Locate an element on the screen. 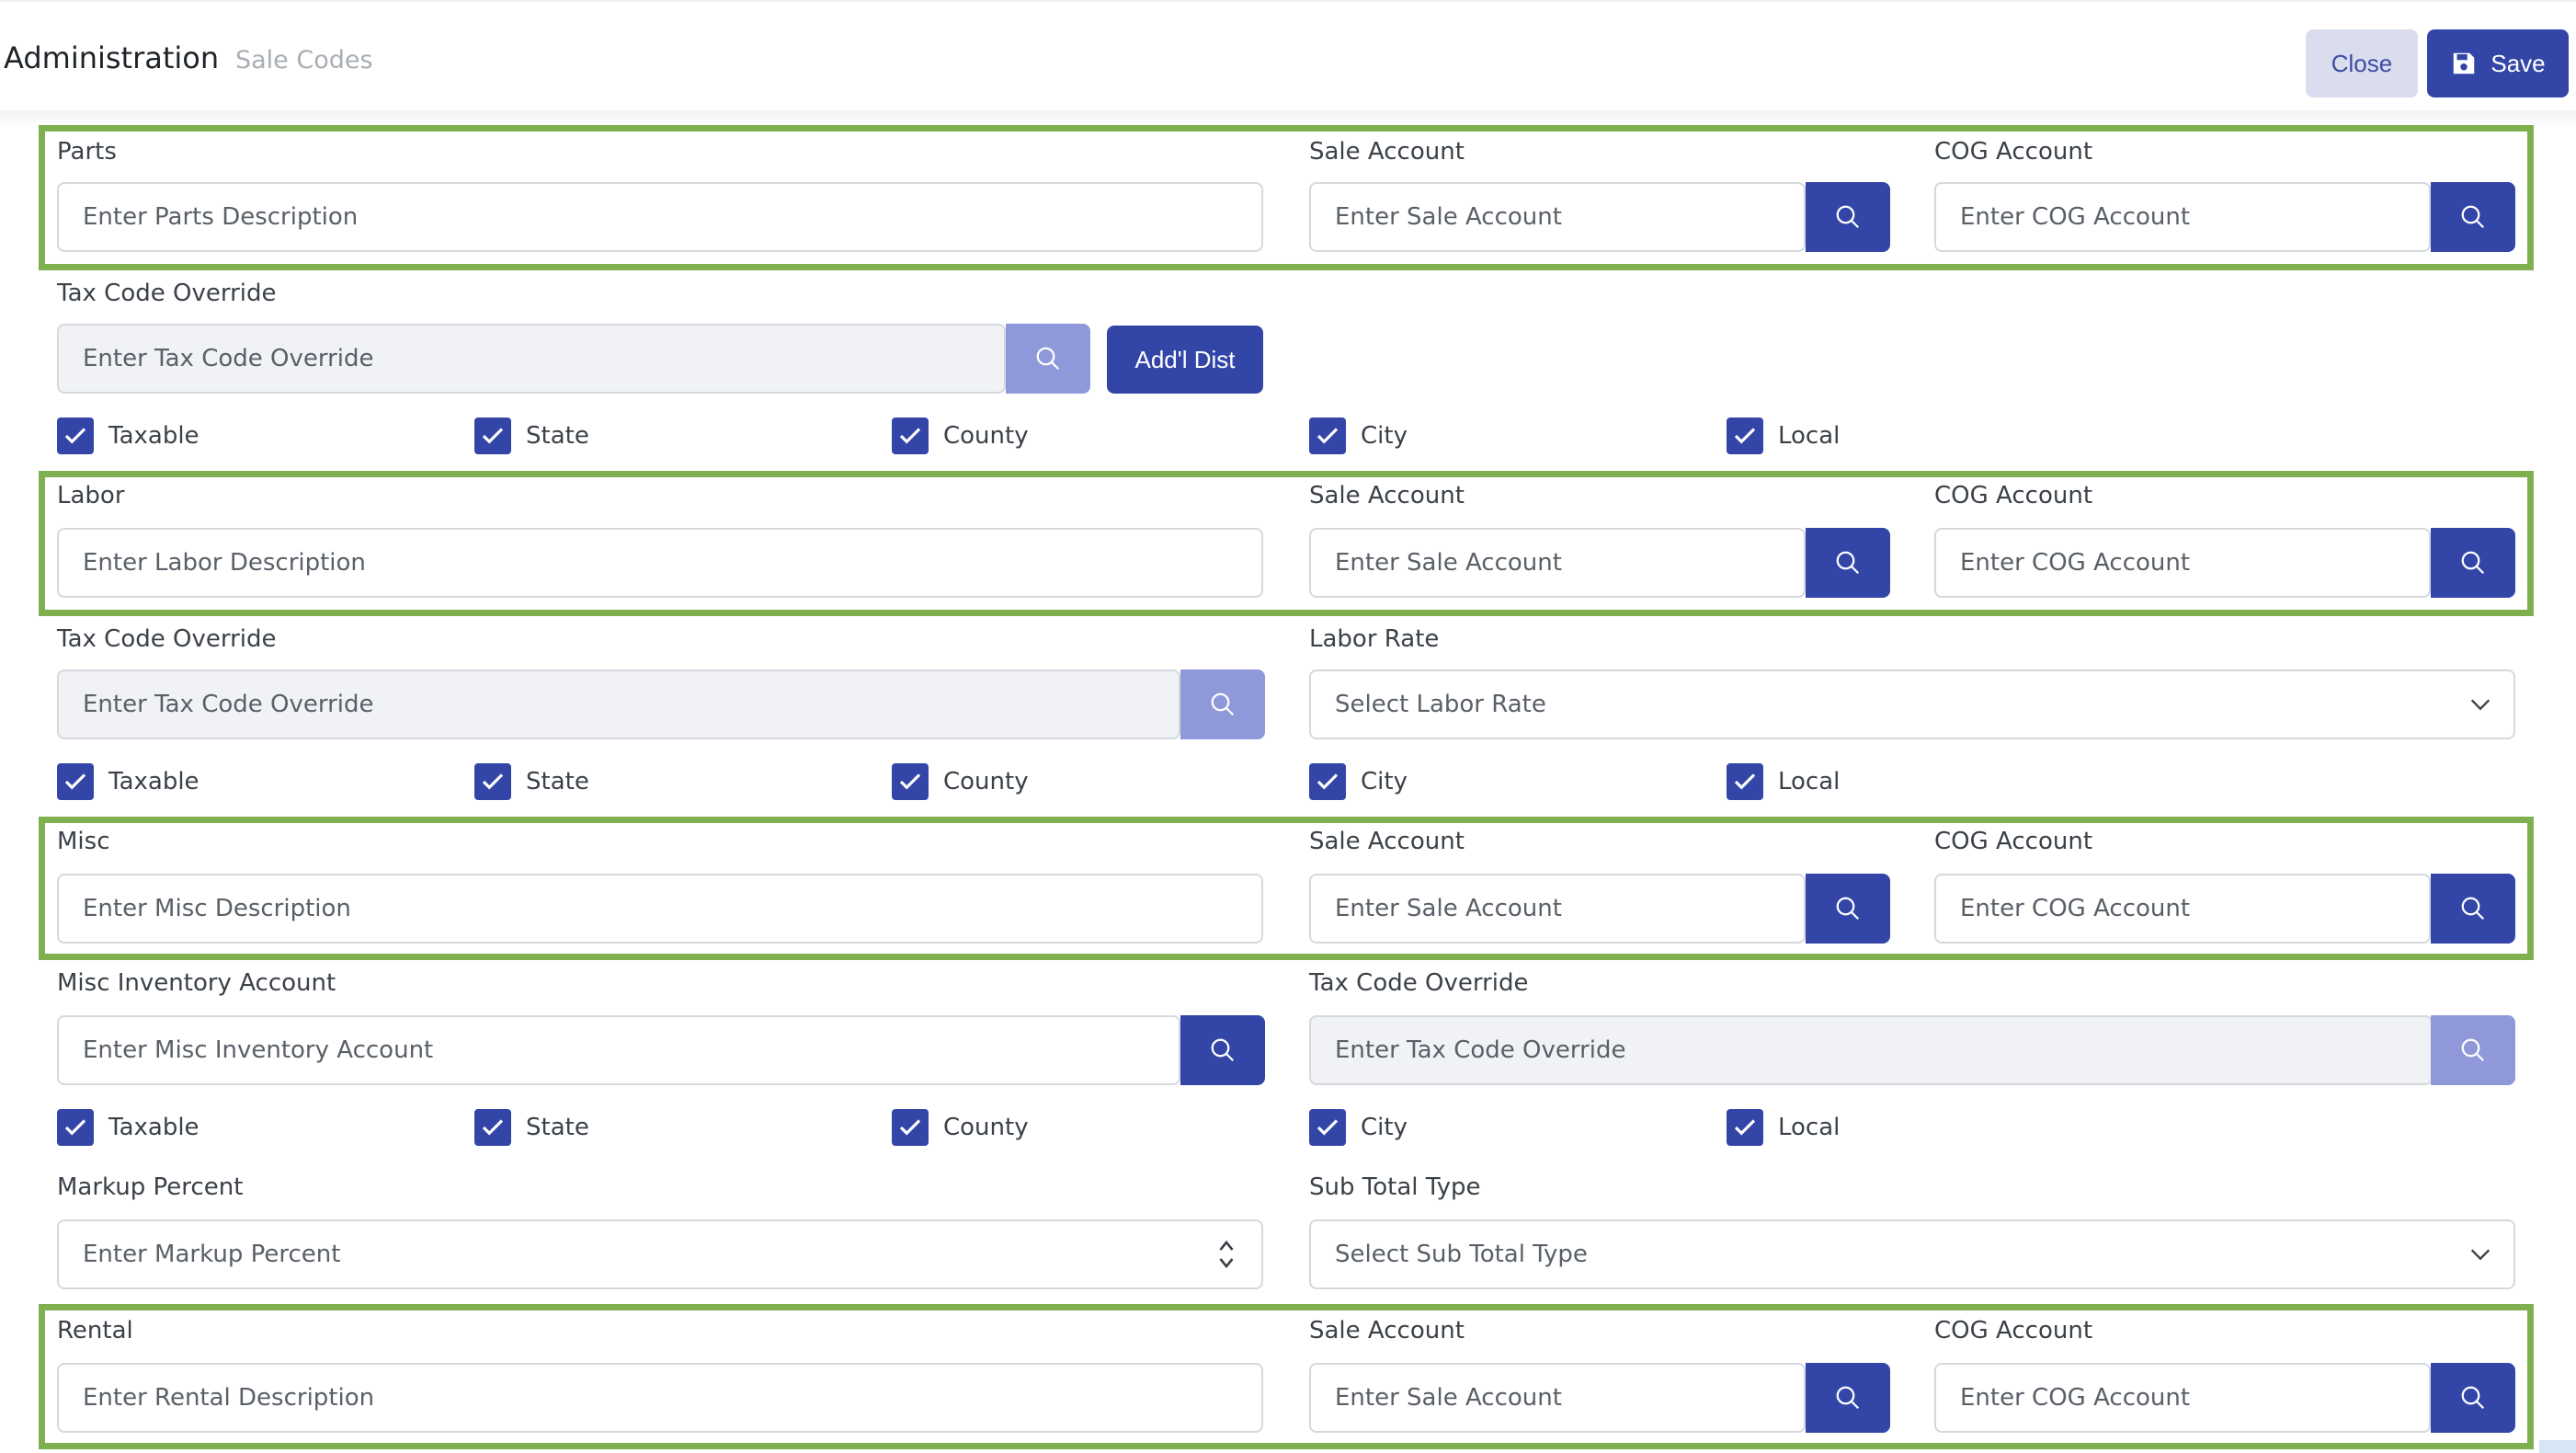 The height and width of the screenshot is (1453, 2576). misc-highlight-box is located at coordinates (1286, 888).